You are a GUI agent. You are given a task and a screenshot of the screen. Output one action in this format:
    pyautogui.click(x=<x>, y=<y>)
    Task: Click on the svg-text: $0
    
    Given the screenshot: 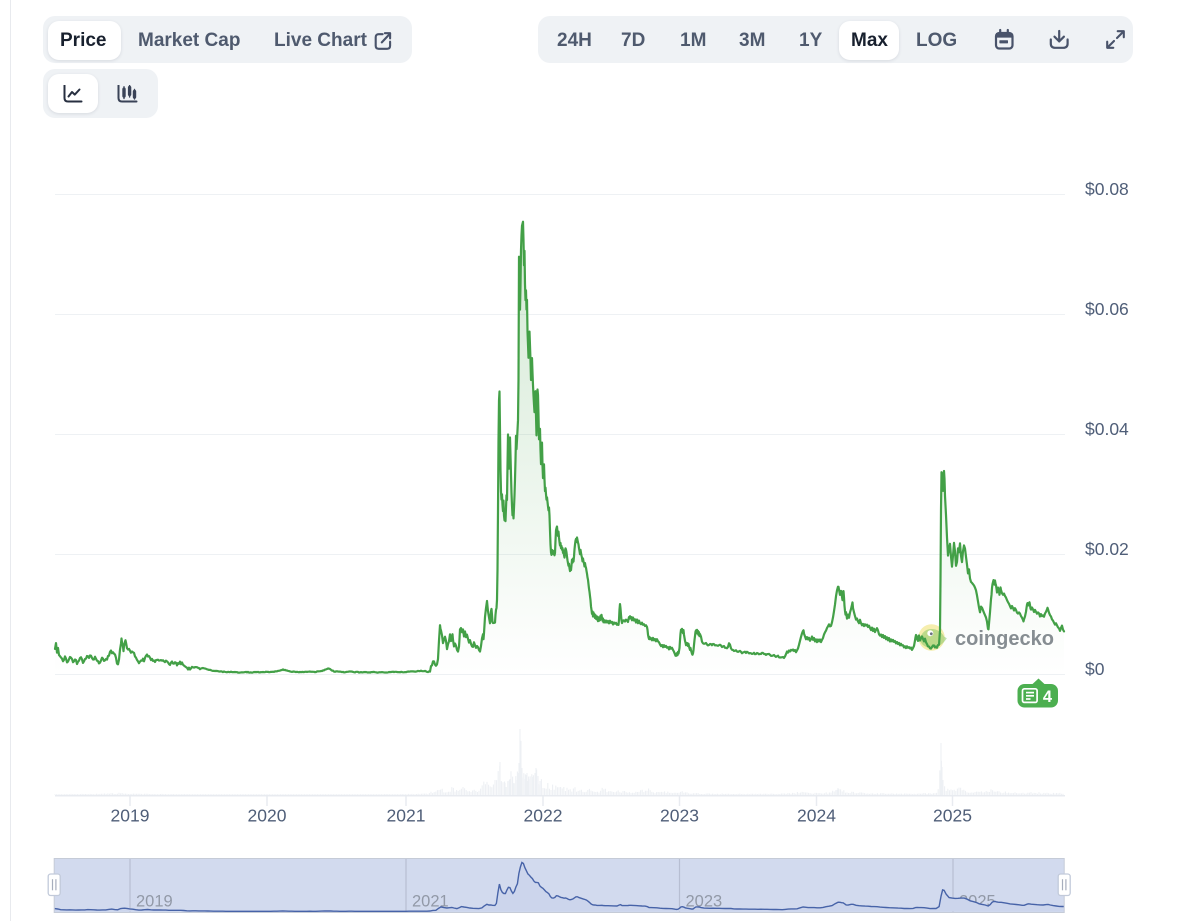 What is the action you would take?
    pyautogui.click(x=1095, y=669)
    